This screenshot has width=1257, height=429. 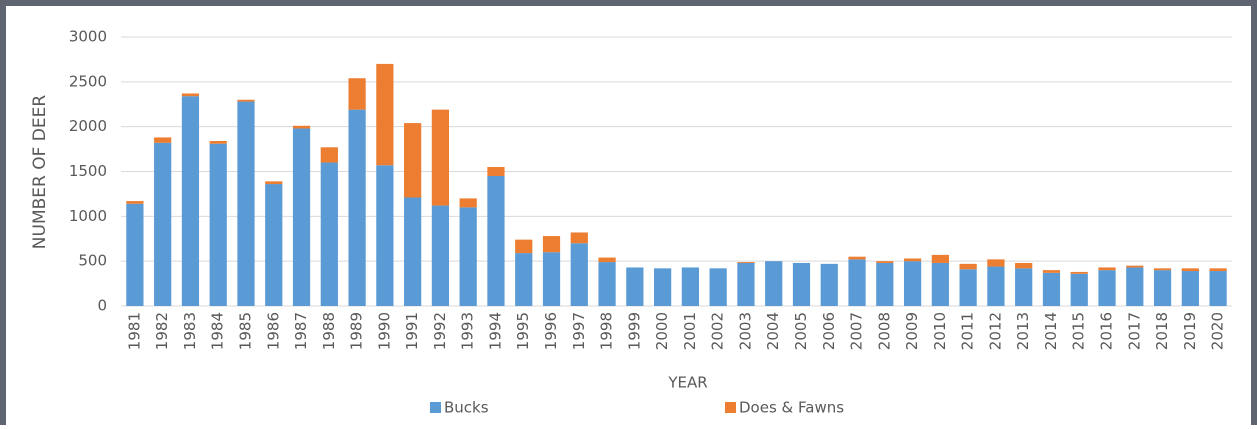 What do you see at coordinates (88, 126) in the screenshot?
I see `y-tick-label: 2000` at bounding box center [88, 126].